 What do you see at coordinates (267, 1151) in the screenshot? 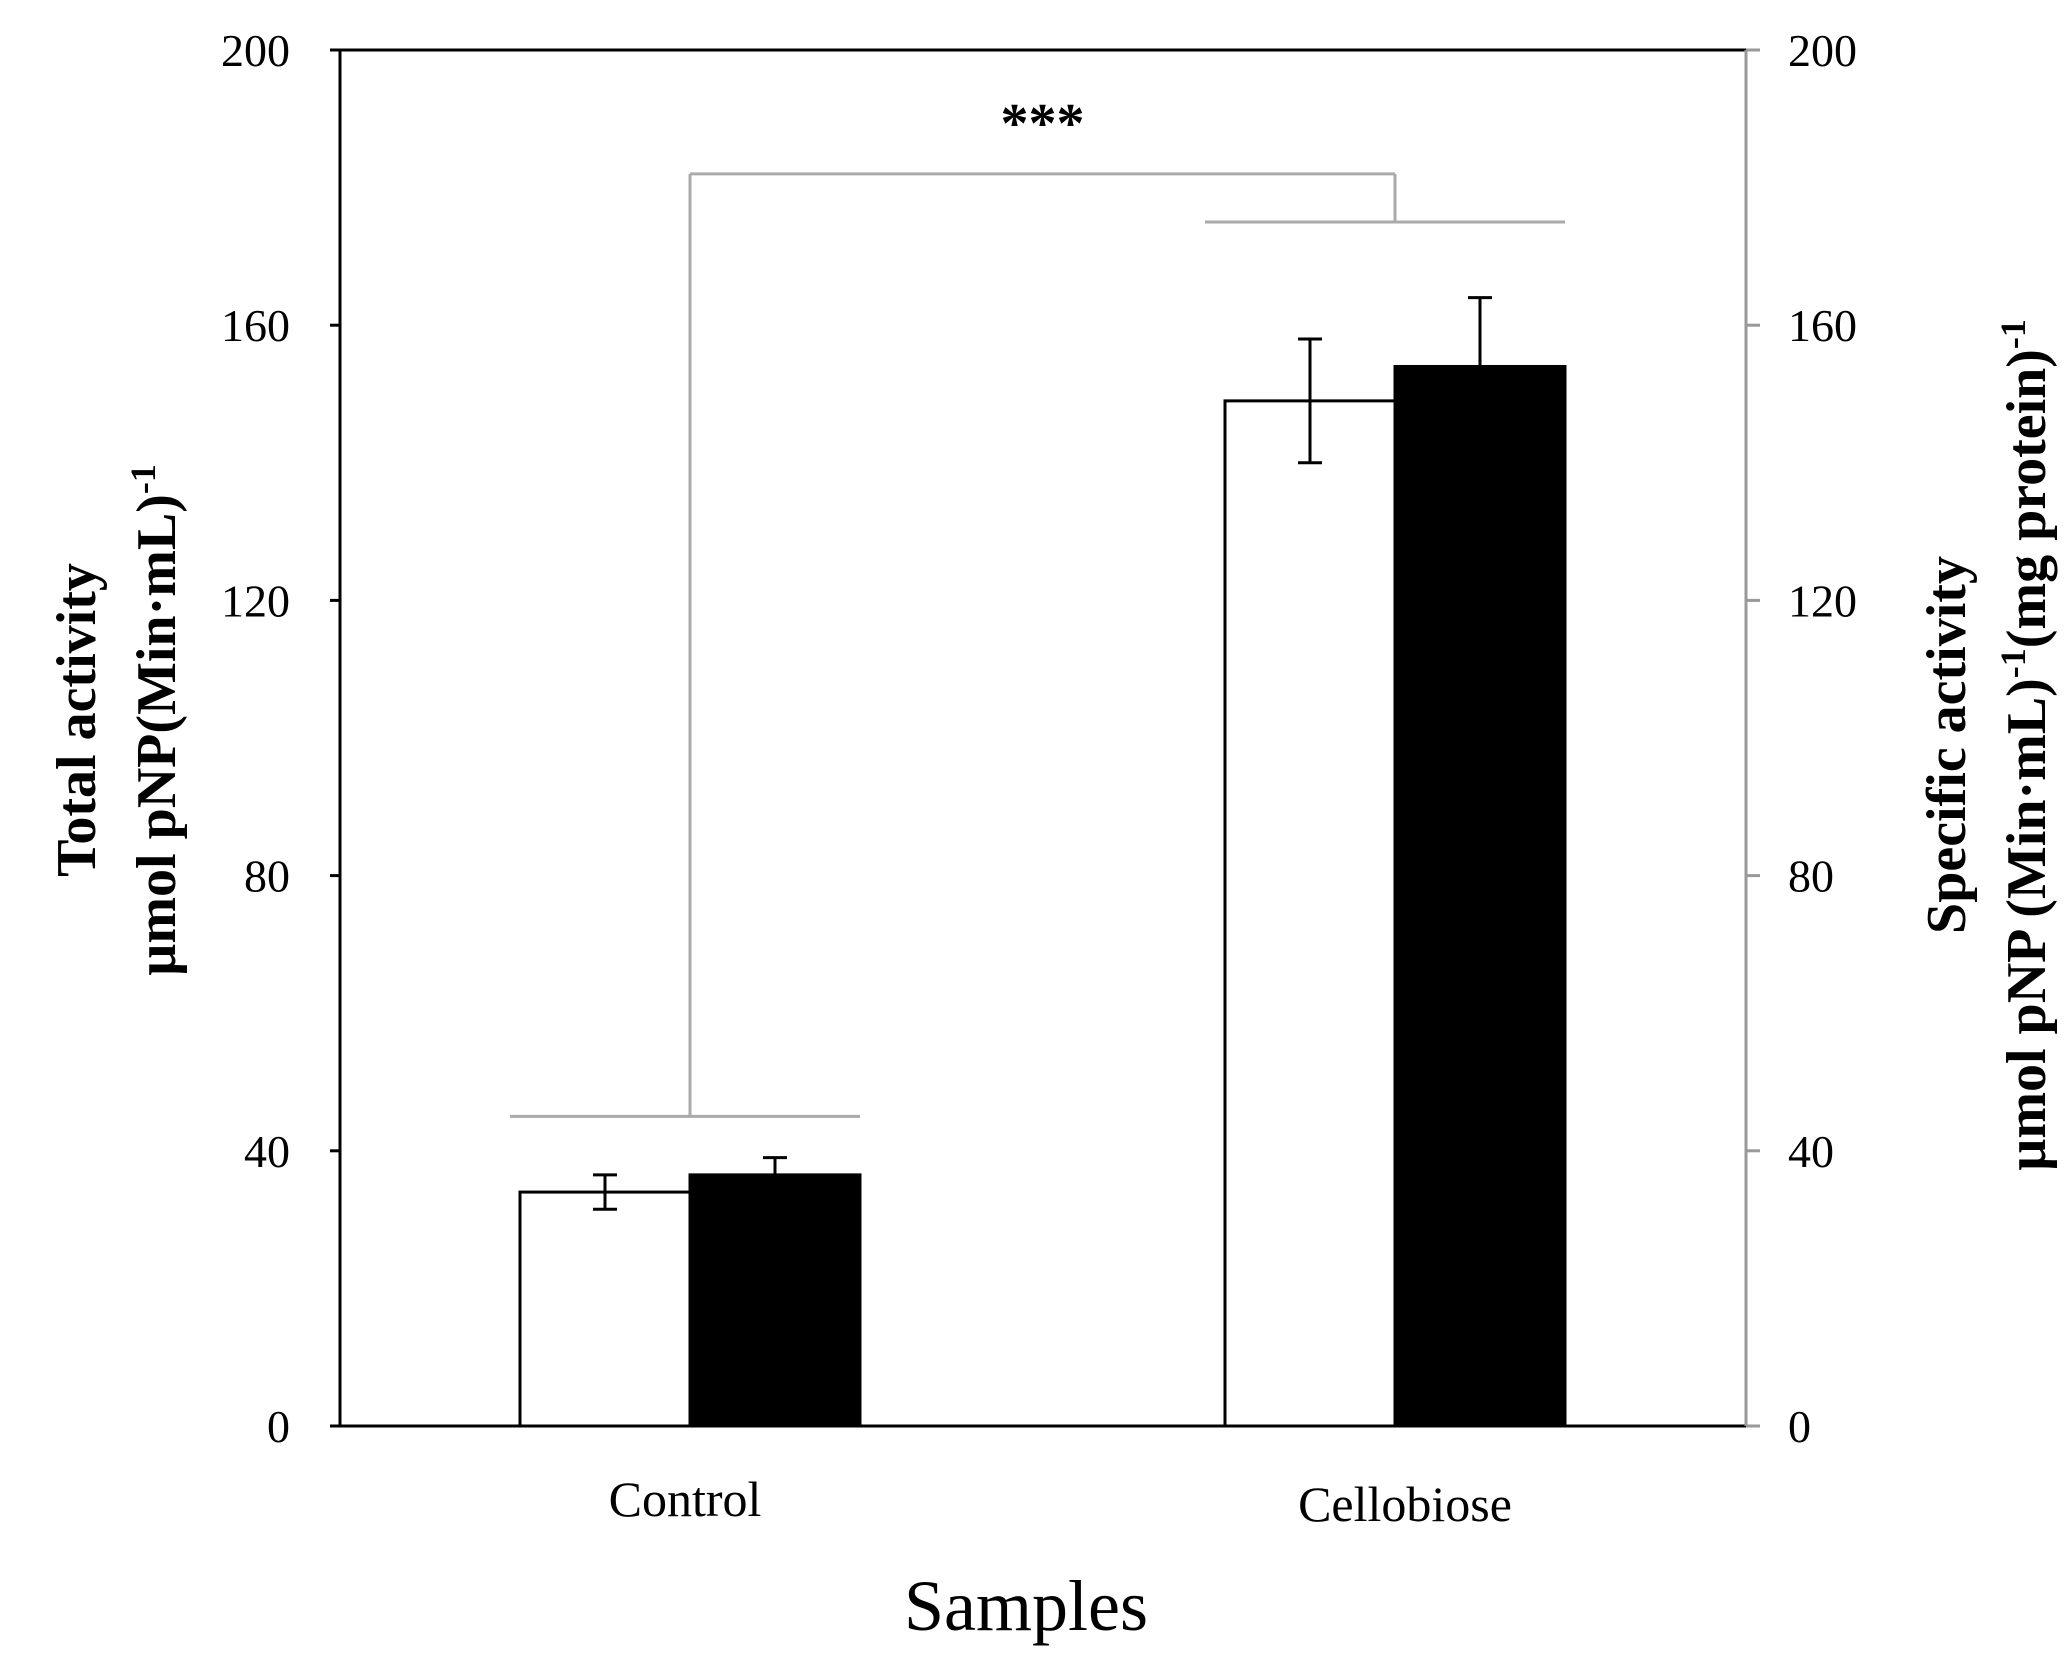
I see `left-tick-label: 40` at bounding box center [267, 1151].